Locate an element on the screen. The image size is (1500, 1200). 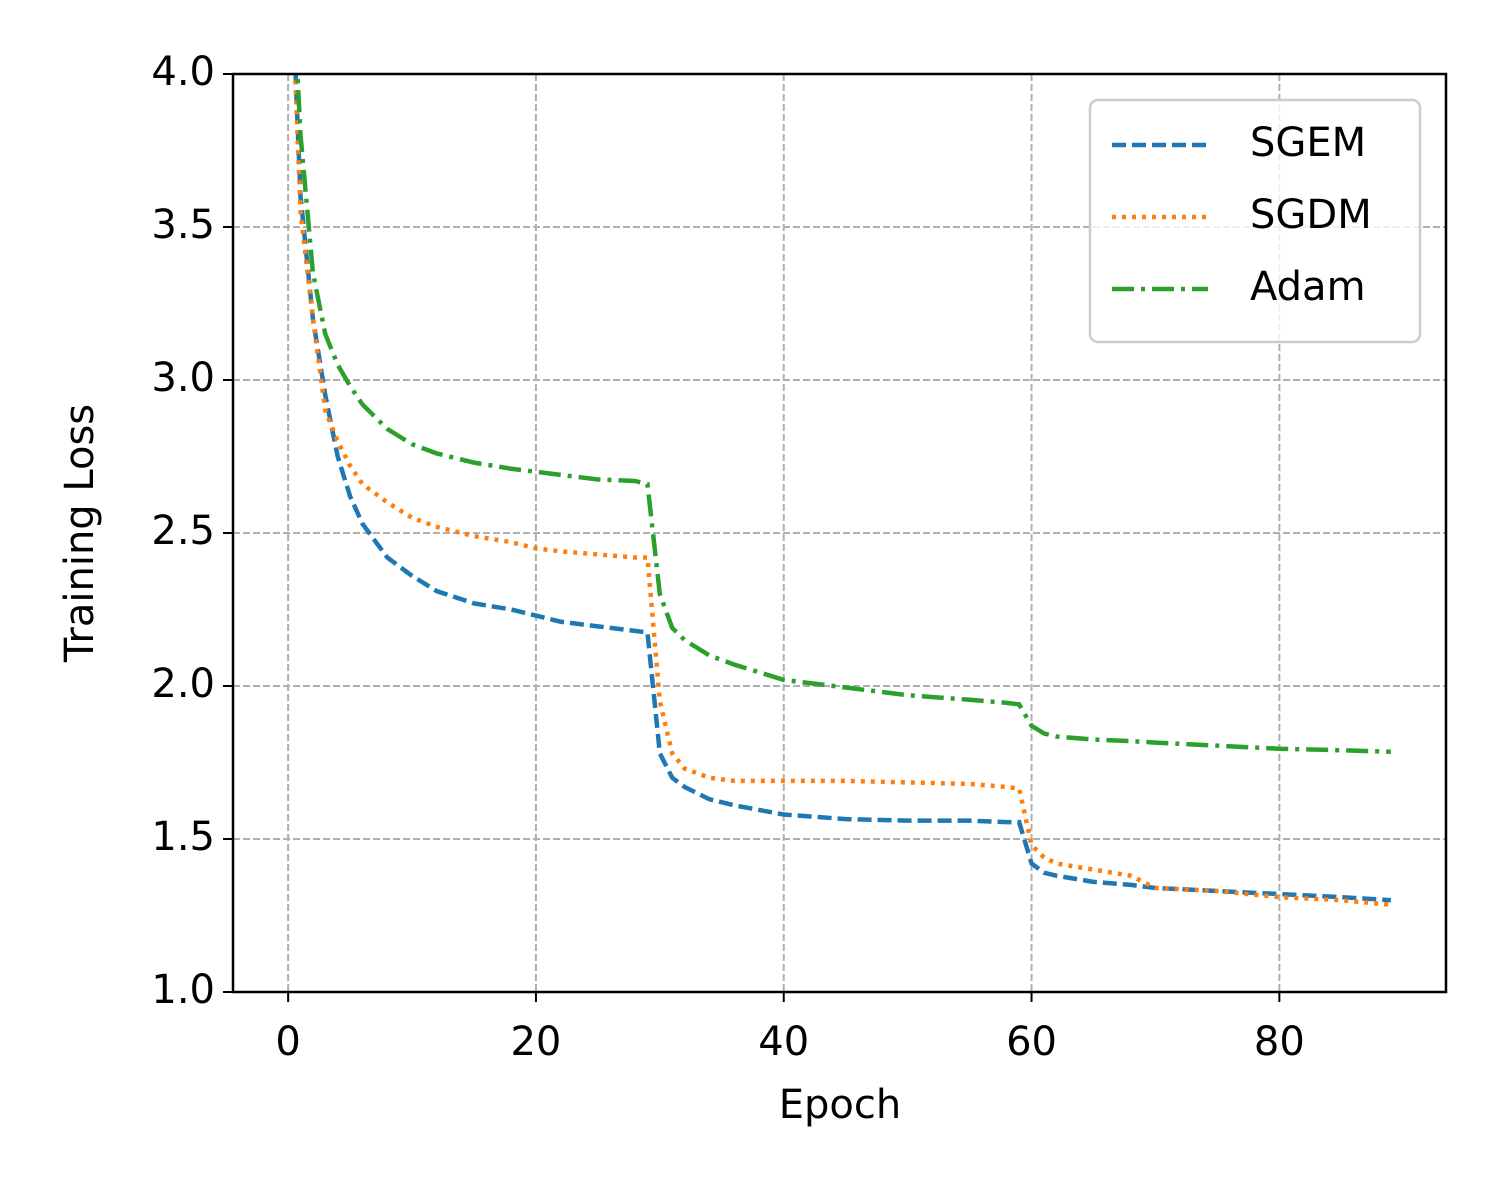
y-tick-label: 4.0 is located at coordinates (183, 72).